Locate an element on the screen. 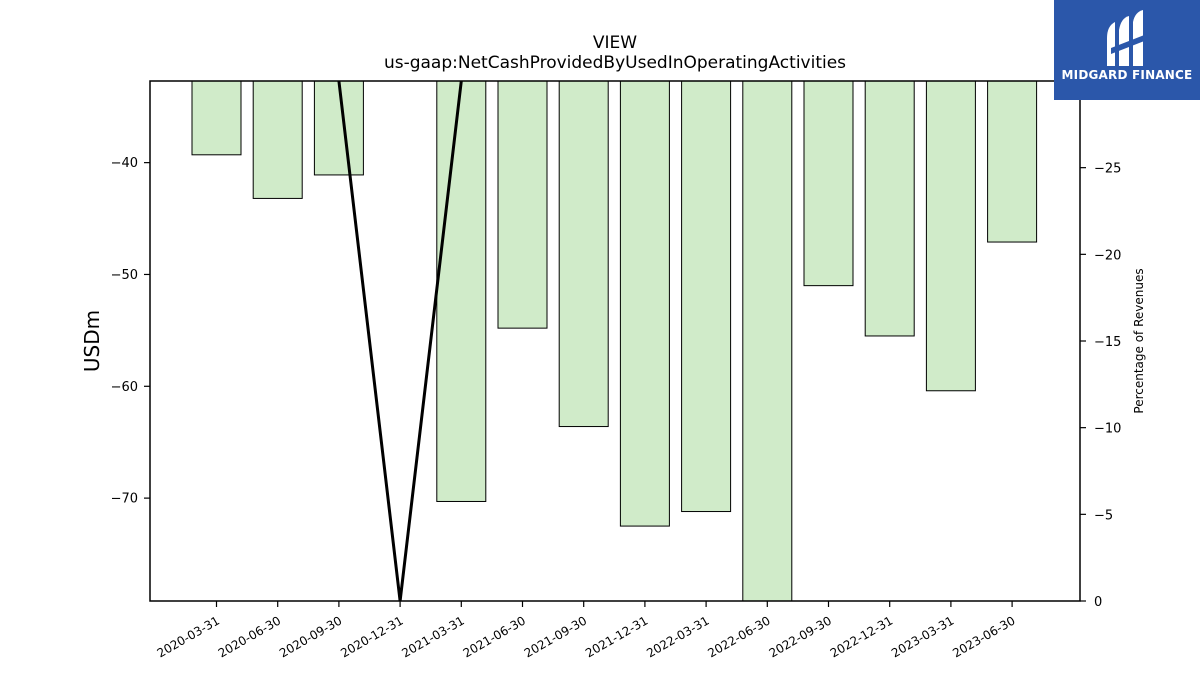 The height and width of the screenshot is (675, 1200). y2-tick-label: −25 is located at coordinates (1107, 169).